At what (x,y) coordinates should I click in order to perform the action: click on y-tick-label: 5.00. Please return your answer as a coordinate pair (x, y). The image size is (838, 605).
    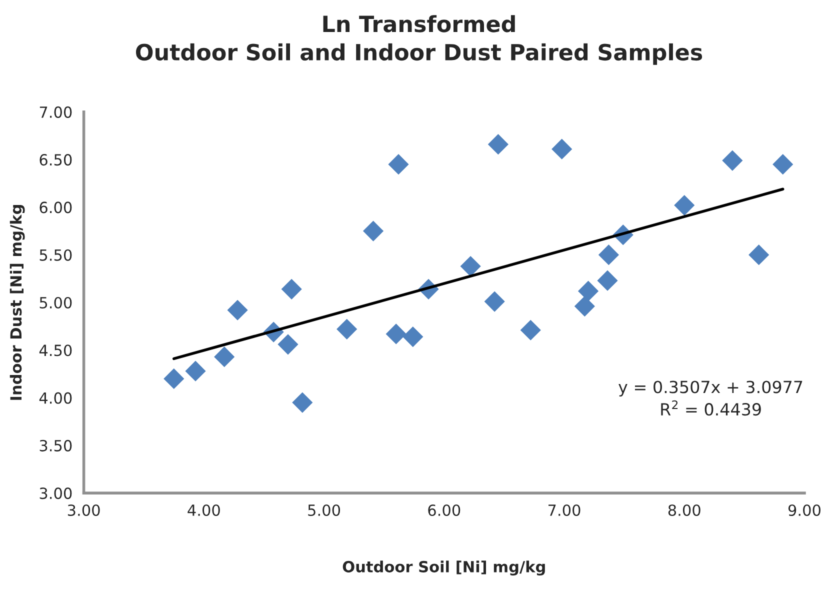
    Looking at the image, I should click on (56, 302).